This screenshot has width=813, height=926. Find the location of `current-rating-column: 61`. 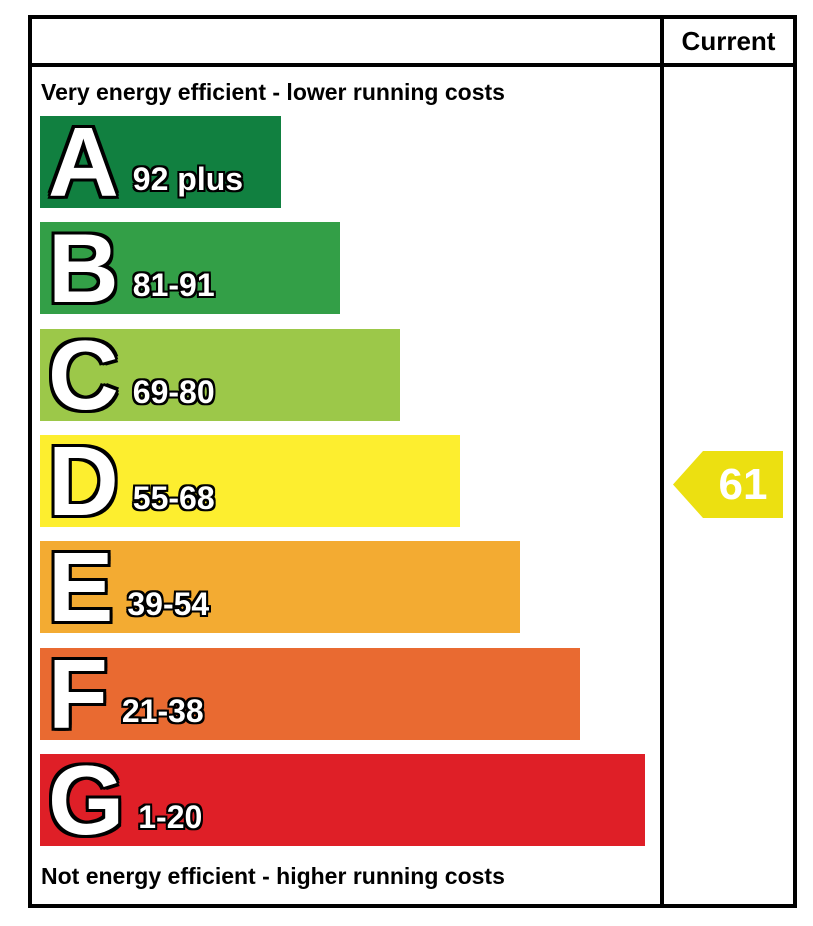

current-rating-column: 61 is located at coordinates (726, 485).